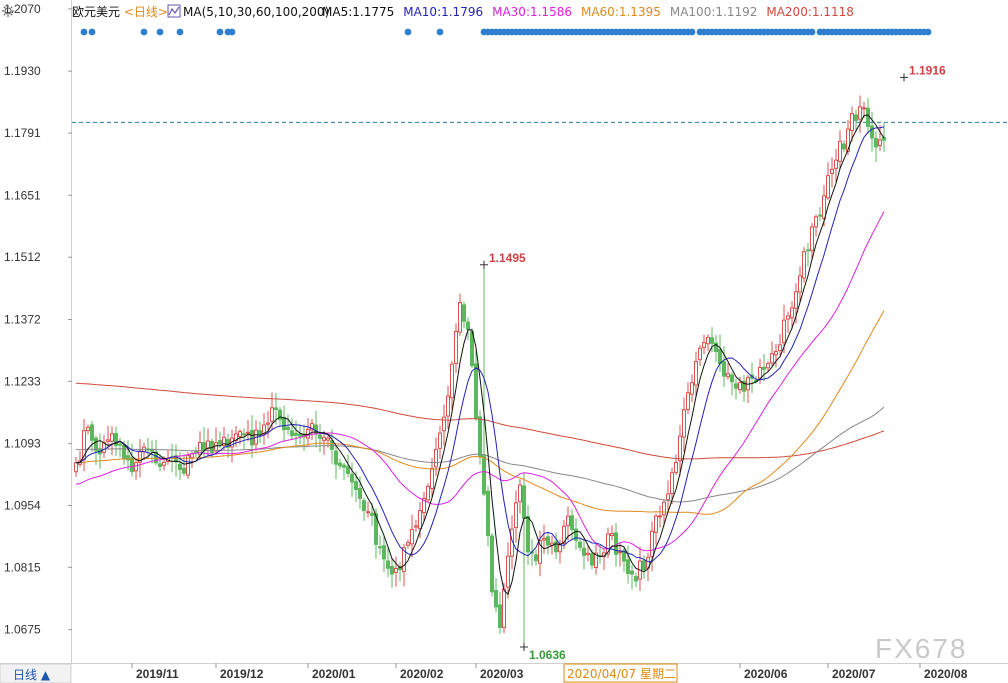  What do you see at coordinates (36, 673) in the screenshot?
I see `period-selector: 日线 ▲` at bounding box center [36, 673].